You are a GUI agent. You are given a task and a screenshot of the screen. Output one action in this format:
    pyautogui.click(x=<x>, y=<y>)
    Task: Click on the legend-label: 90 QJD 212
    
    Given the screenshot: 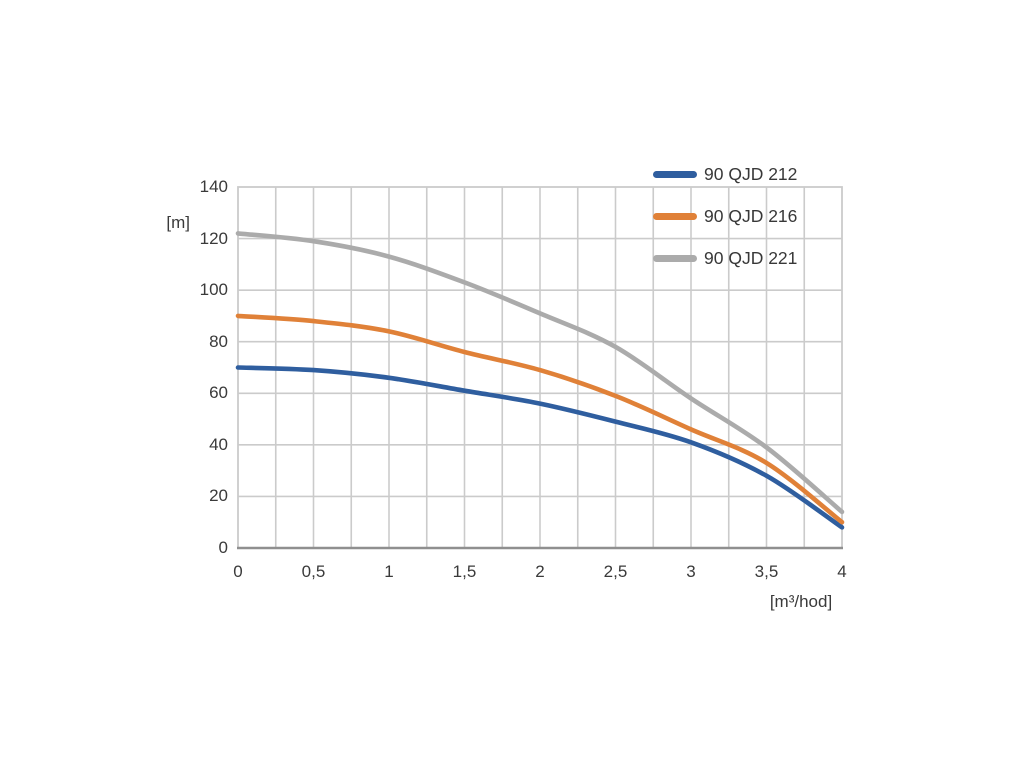 What is the action you would take?
    pyautogui.click(x=751, y=173)
    